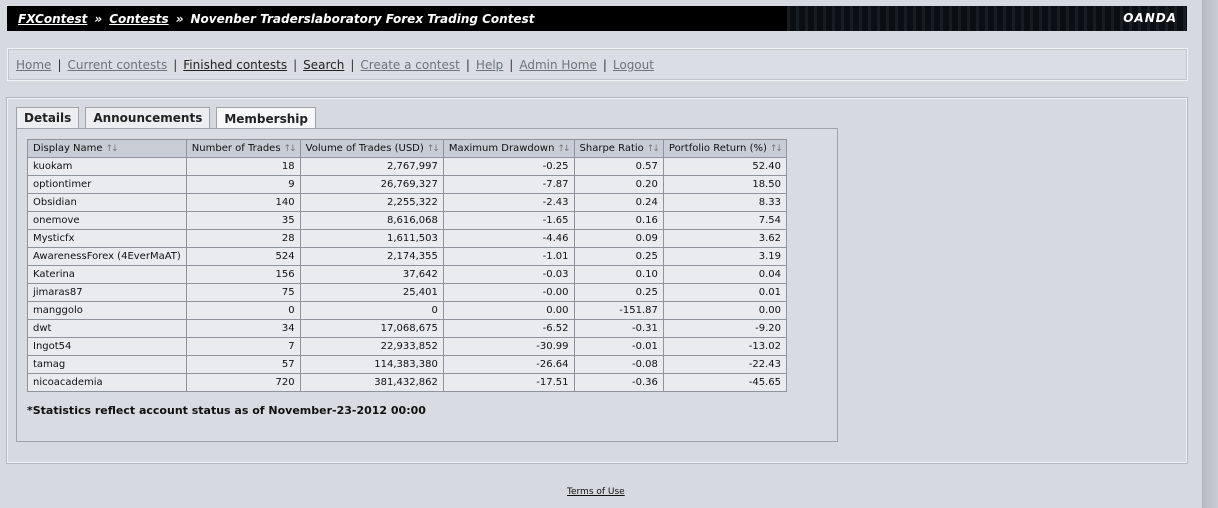 The height and width of the screenshot is (508, 1218). Describe the element at coordinates (117, 64) in the screenshot. I see `nav-link-current-contests: Current contests` at that location.